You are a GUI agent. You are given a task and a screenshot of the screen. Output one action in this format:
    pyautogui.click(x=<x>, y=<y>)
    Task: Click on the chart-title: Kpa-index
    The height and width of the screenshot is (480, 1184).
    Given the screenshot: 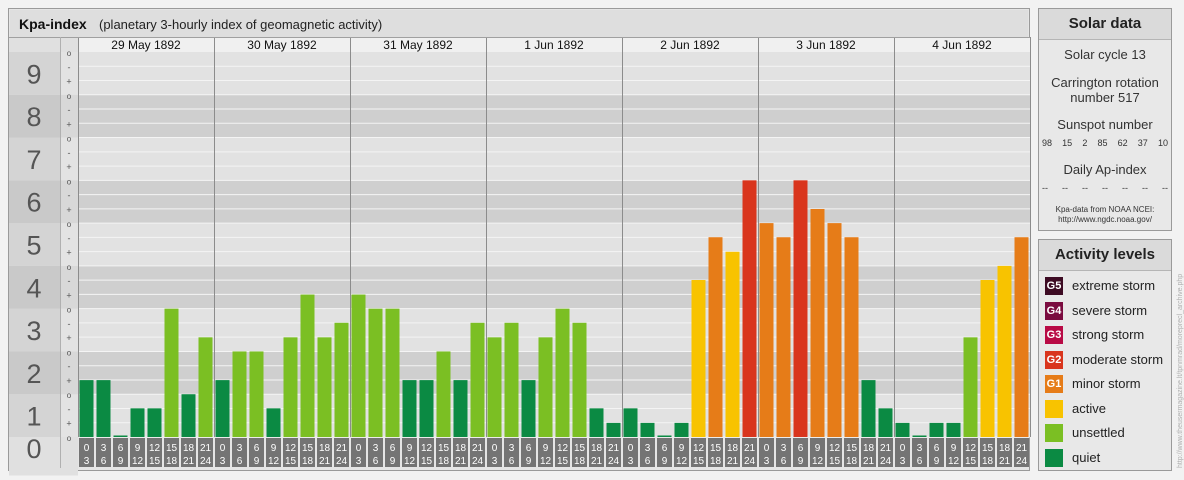 What is the action you would take?
    pyautogui.click(x=53, y=24)
    